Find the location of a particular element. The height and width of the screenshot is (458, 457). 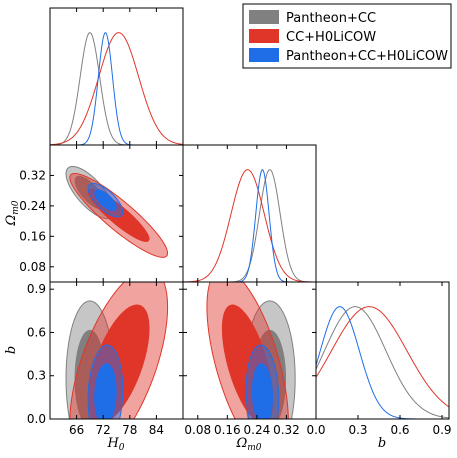

x-tick-label: 0.3 is located at coordinates (357, 430).